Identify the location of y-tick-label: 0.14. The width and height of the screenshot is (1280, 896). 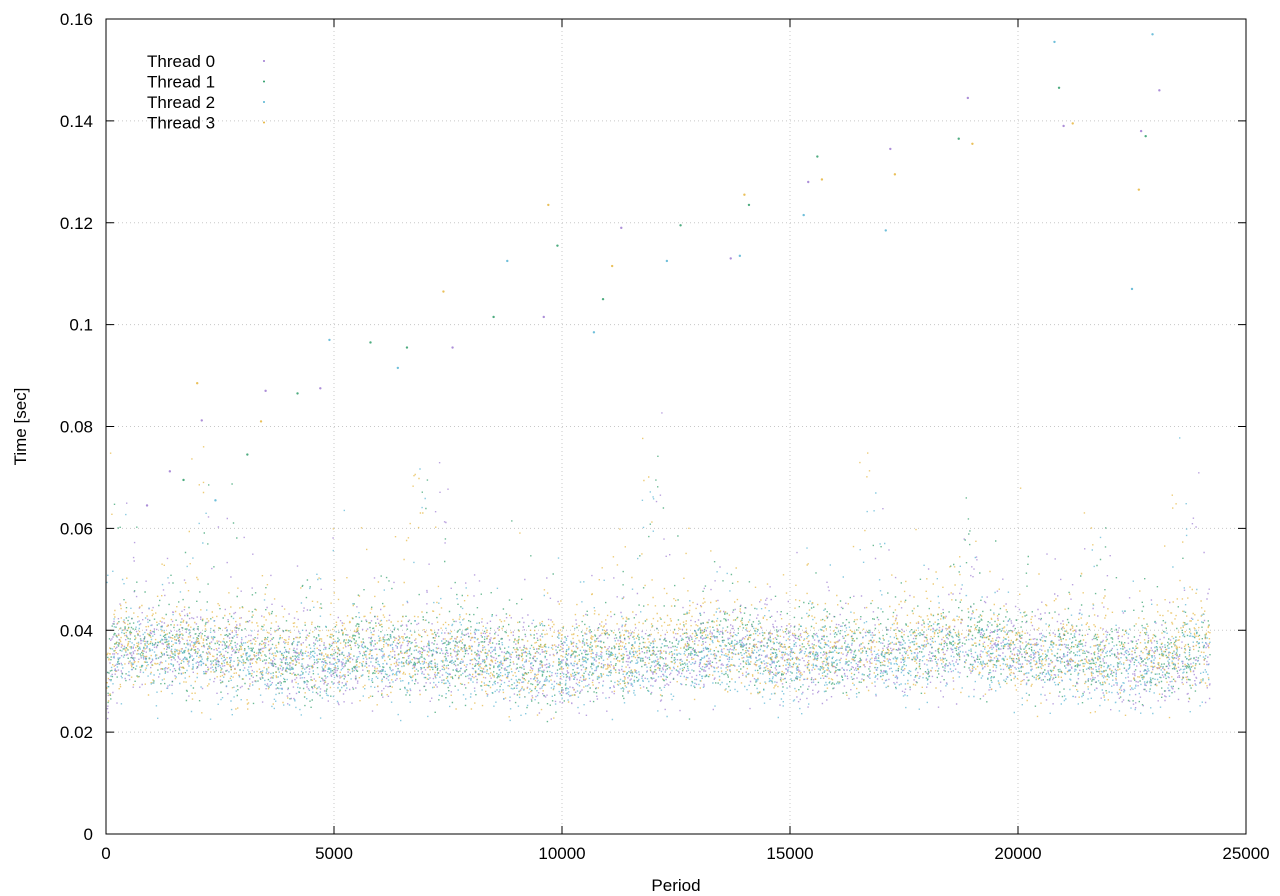
(76, 121).